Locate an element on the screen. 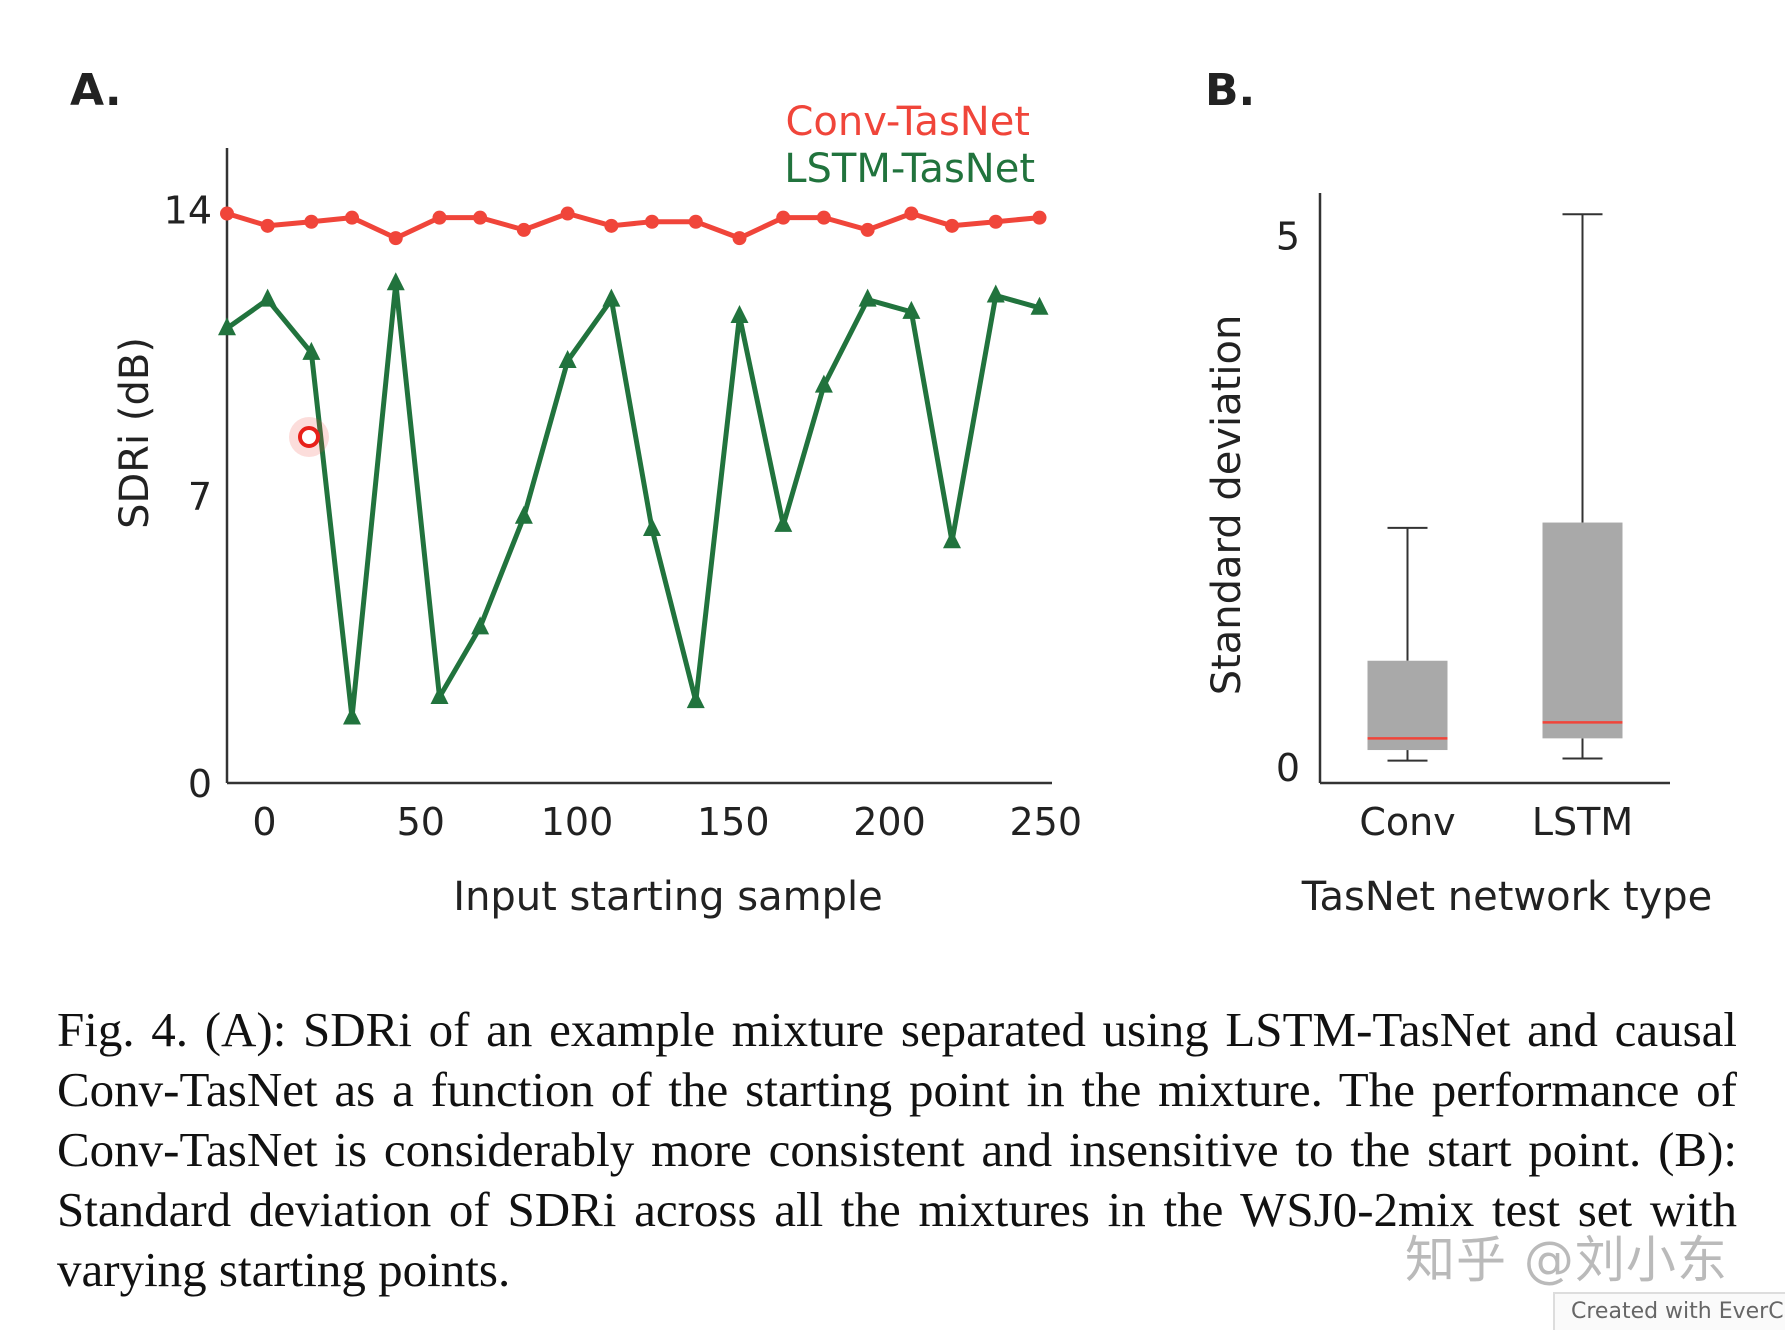  x-tick-label: 0 is located at coordinates (264, 822).